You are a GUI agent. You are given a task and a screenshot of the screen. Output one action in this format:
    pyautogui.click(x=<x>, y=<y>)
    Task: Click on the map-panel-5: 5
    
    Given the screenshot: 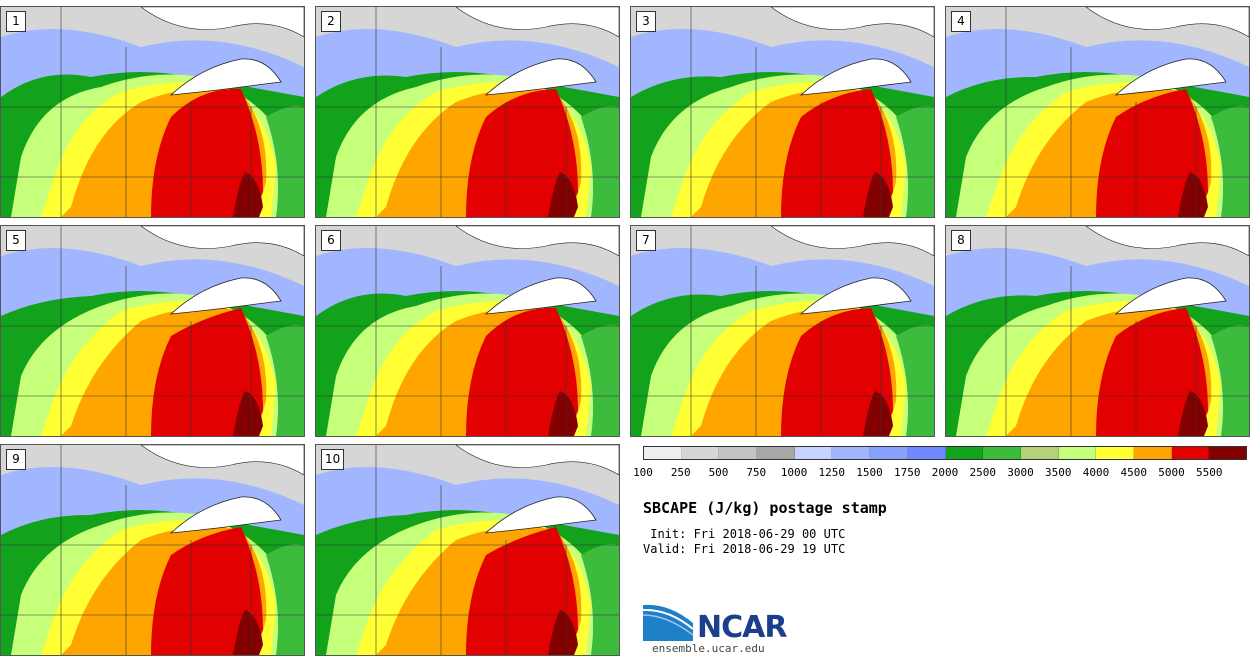 What is the action you would take?
    pyautogui.click(x=152, y=331)
    